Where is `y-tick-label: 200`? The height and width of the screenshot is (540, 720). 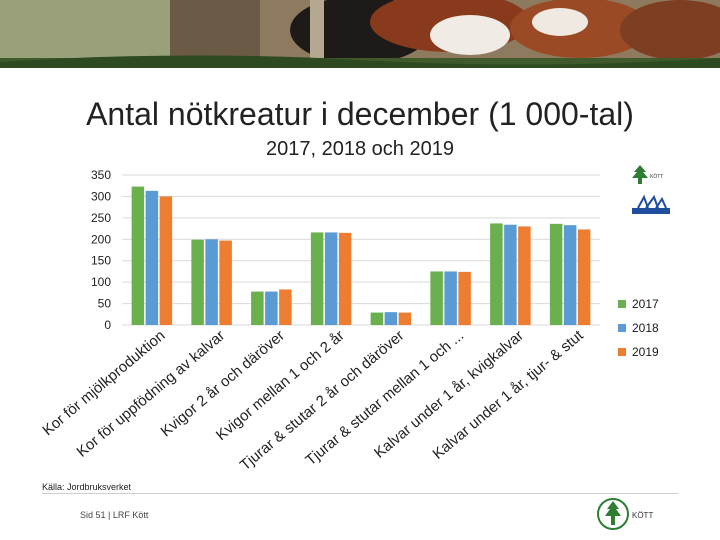
y-tick-label: 200 is located at coordinates (101, 239).